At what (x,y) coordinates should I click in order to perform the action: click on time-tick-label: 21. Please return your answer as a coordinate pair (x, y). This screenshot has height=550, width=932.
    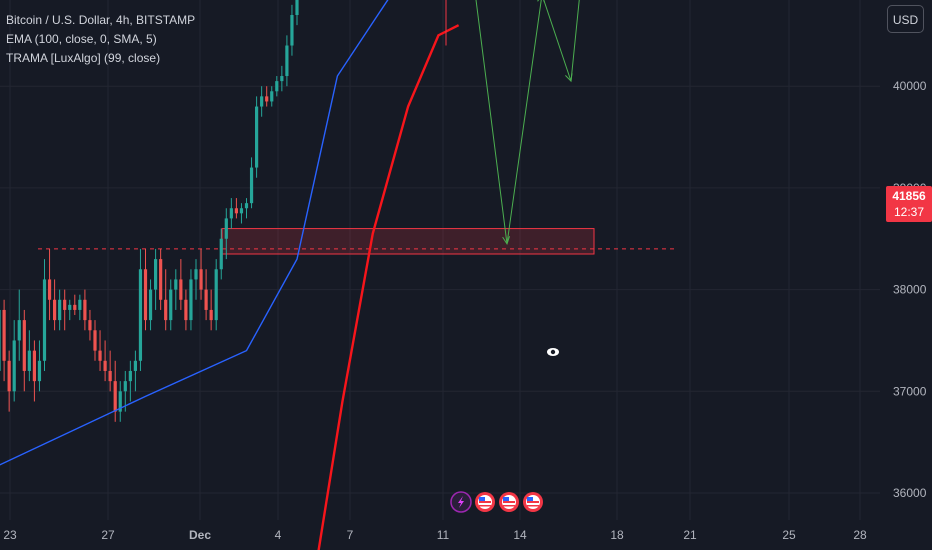
    Looking at the image, I should click on (690, 535).